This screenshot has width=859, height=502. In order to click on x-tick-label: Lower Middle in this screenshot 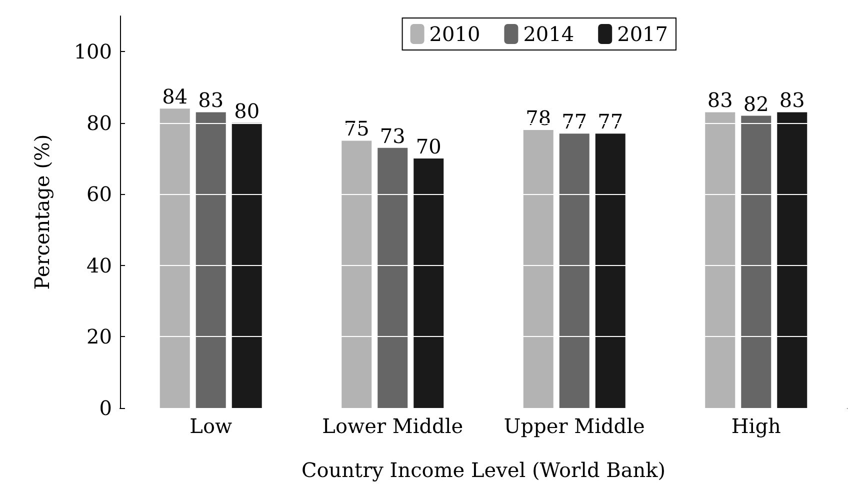, I will do `click(393, 426)`.